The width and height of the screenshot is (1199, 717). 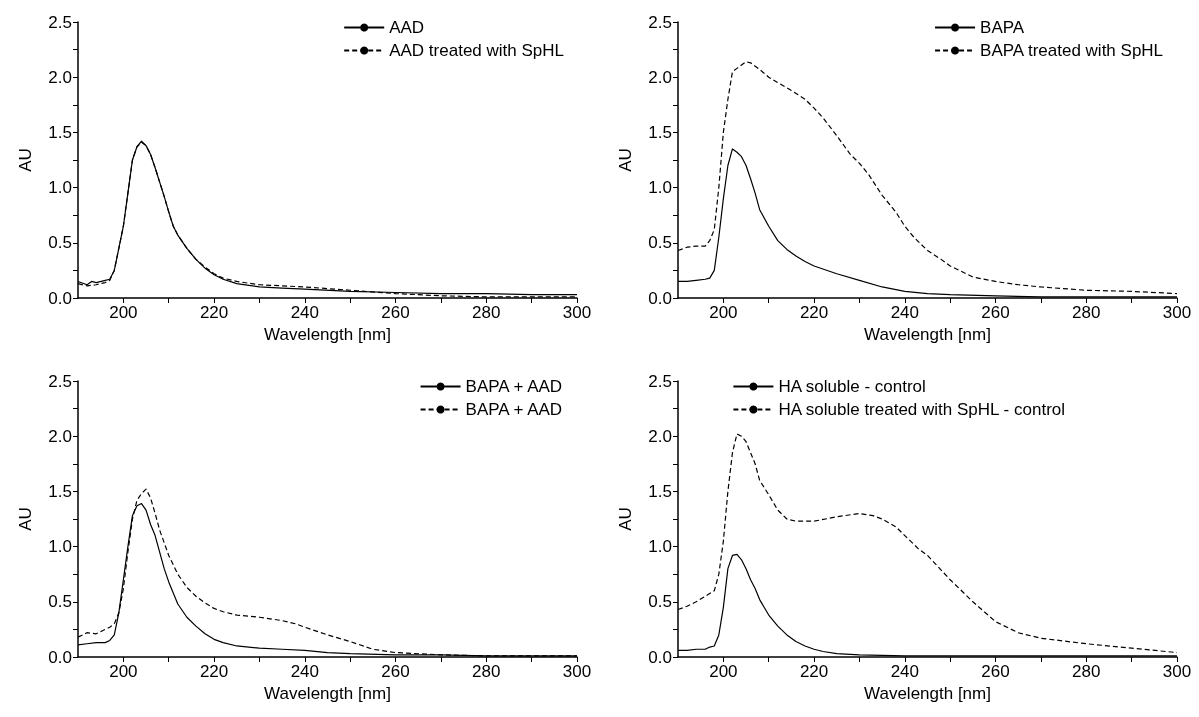 What do you see at coordinates (1072, 50) in the screenshot?
I see `legend-label: BAPA treated with SpHL` at bounding box center [1072, 50].